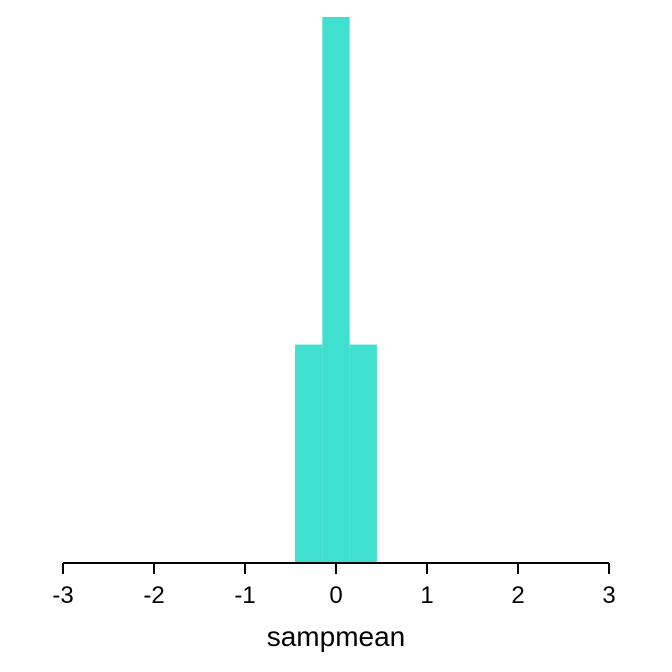  I want to click on x-axis-ticks: -3 -2 -1 0 1 2 3, so click(334, 586).